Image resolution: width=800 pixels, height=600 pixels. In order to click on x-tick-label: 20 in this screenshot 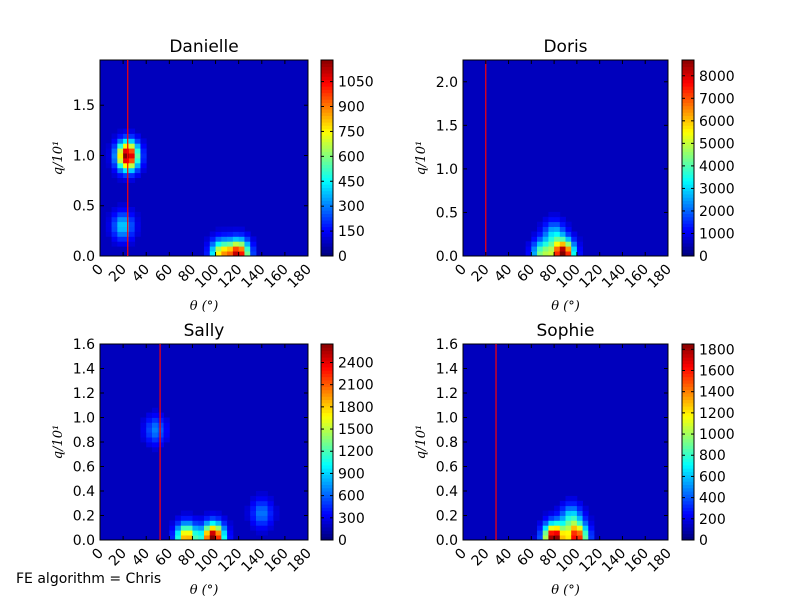, I will do `click(118, 558)`.